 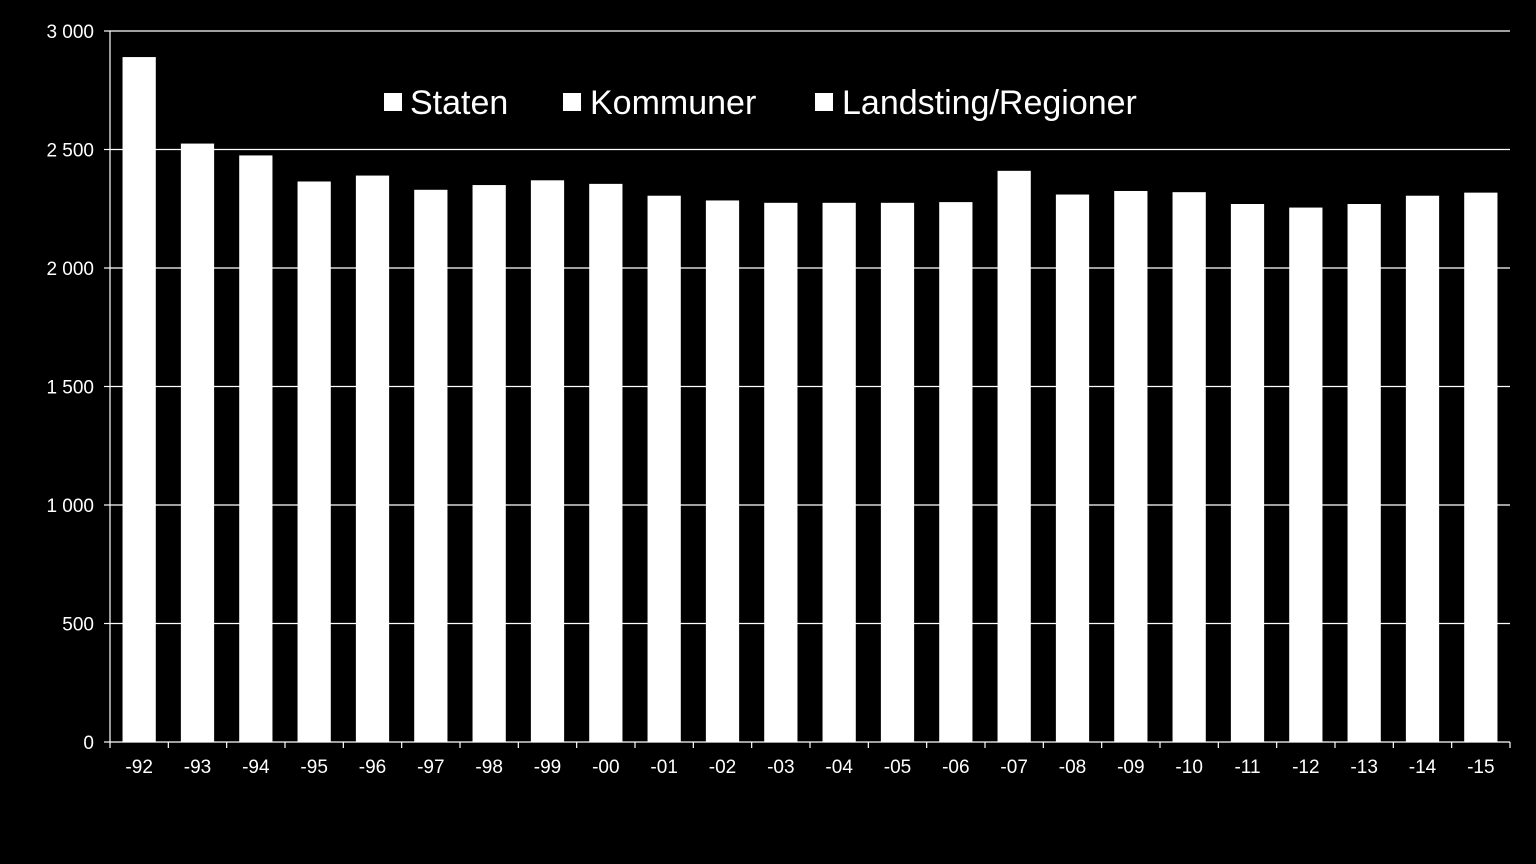 What do you see at coordinates (839, 767) in the screenshot?
I see `x-tick-label: -04` at bounding box center [839, 767].